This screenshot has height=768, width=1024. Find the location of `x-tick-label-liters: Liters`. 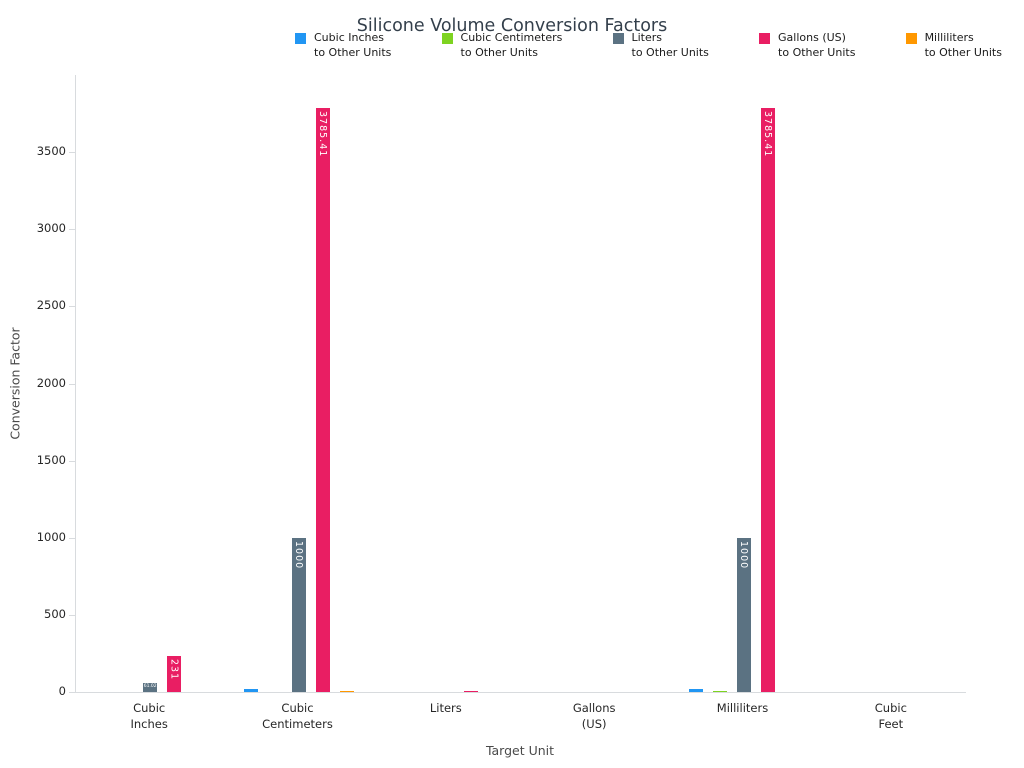

x-tick-label-liters: Liters is located at coordinates (445, 708).